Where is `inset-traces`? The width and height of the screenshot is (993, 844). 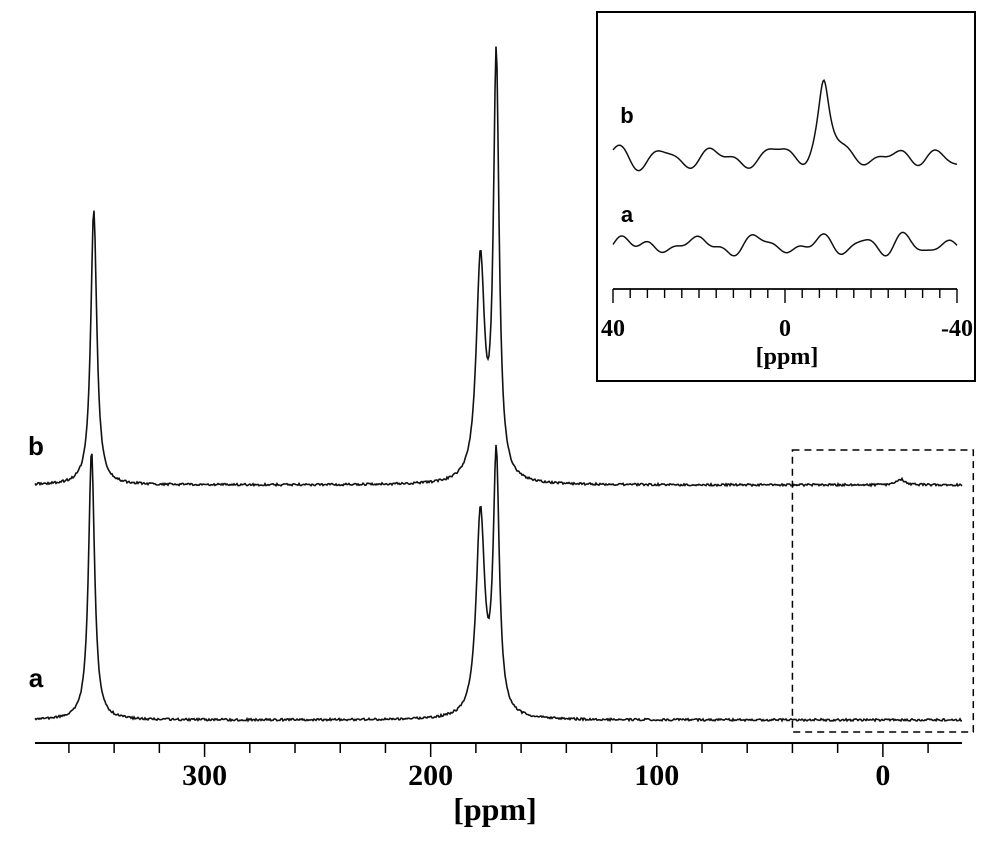
inset-traces is located at coordinates (785, 168).